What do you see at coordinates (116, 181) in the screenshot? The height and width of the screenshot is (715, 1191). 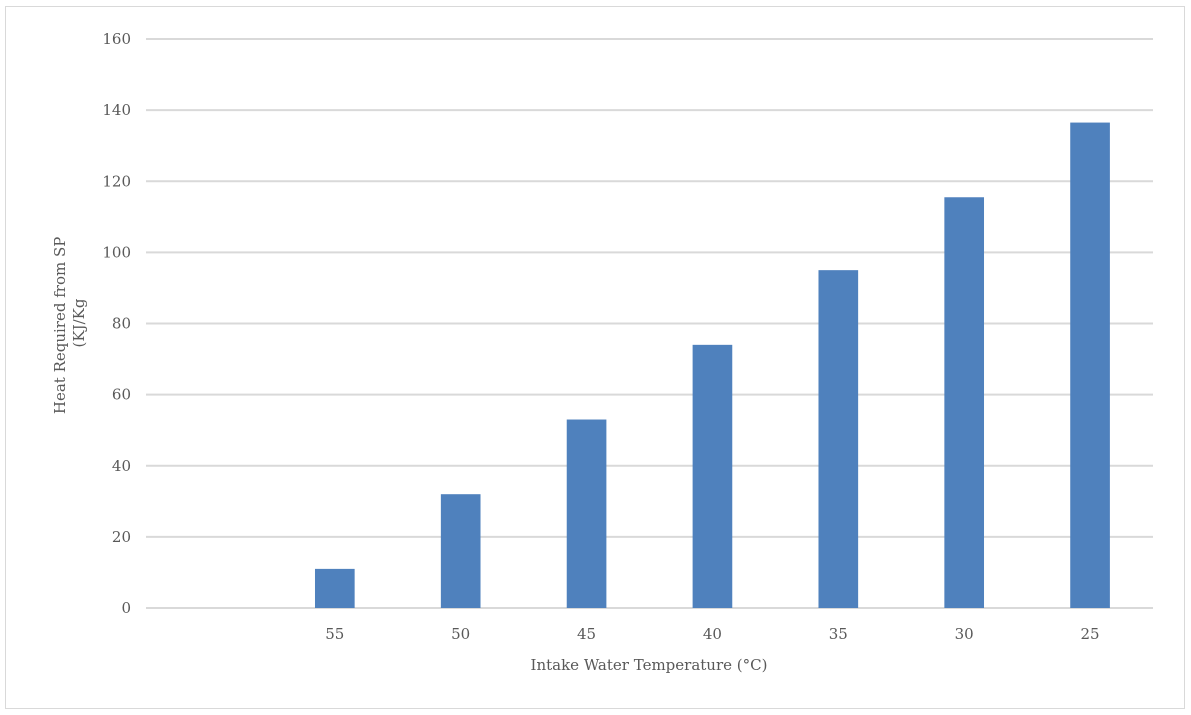 I see `y-tick-label: 120` at bounding box center [116, 181].